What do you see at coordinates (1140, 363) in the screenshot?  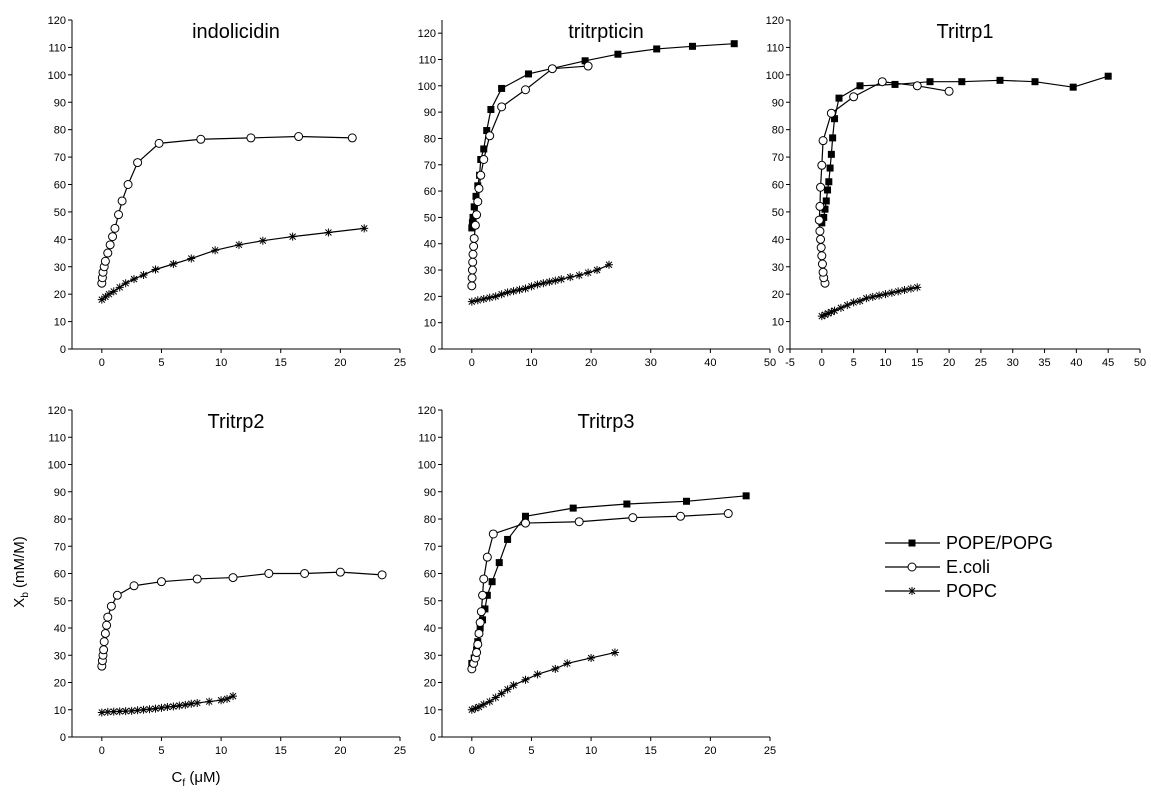 I see `x-tick-label: 50` at bounding box center [1140, 363].